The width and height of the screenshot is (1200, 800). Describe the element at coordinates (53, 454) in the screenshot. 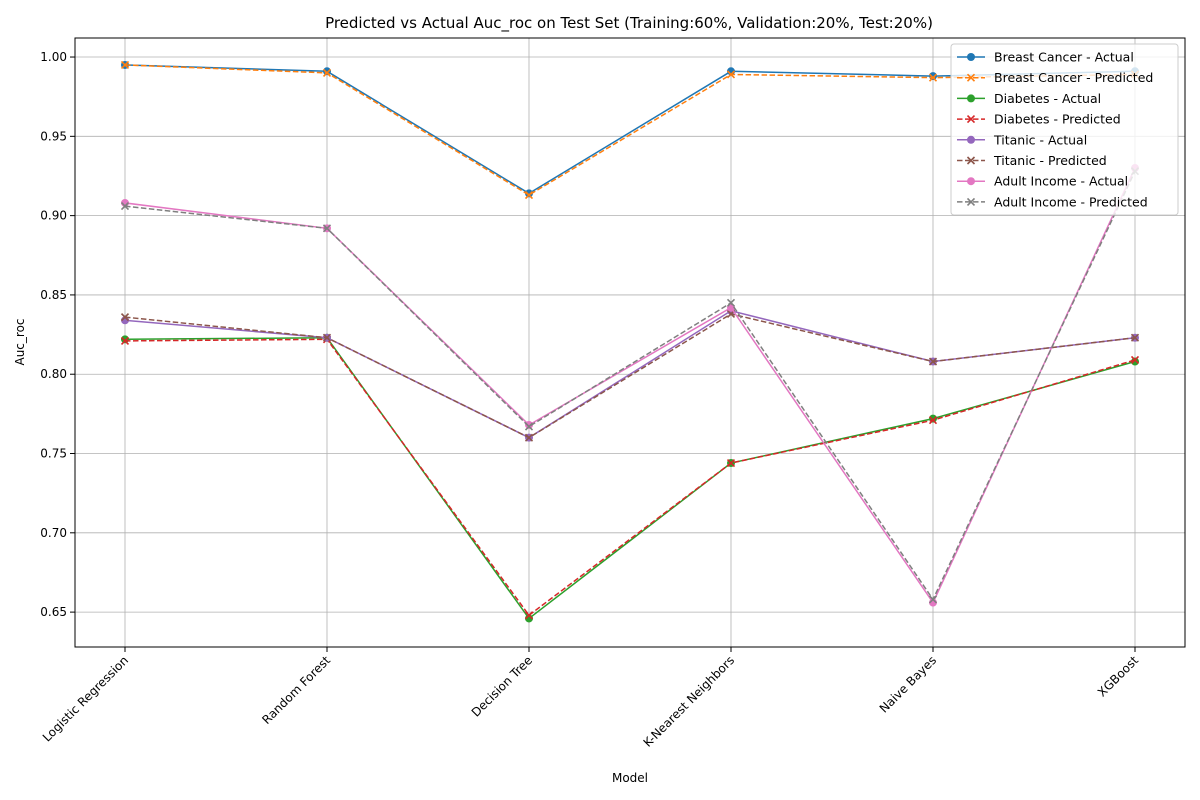

I see `y-tick-label: 0.75` at that location.